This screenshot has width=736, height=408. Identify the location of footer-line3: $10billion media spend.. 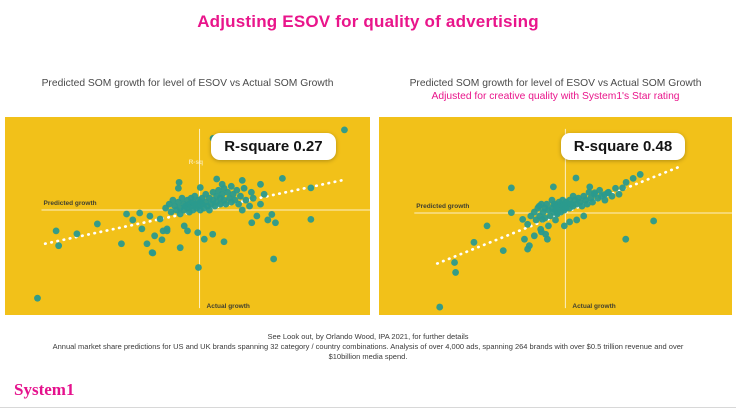
(368, 356).